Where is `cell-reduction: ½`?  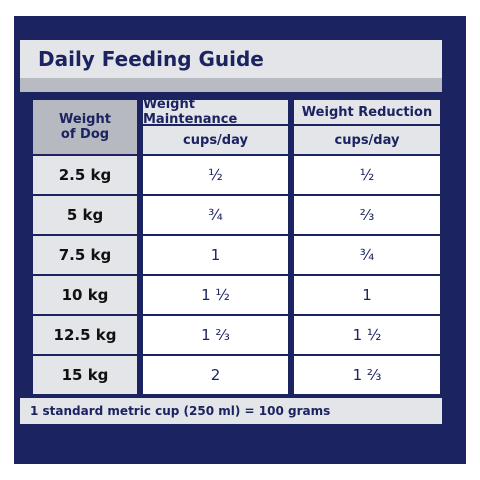
cell-reduction: ½ is located at coordinates (367, 175).